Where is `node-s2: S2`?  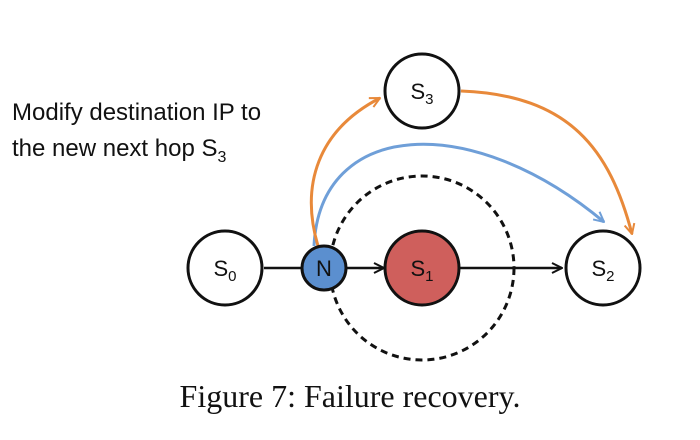 node-s2: S2 is located at coordinates (603, 268).